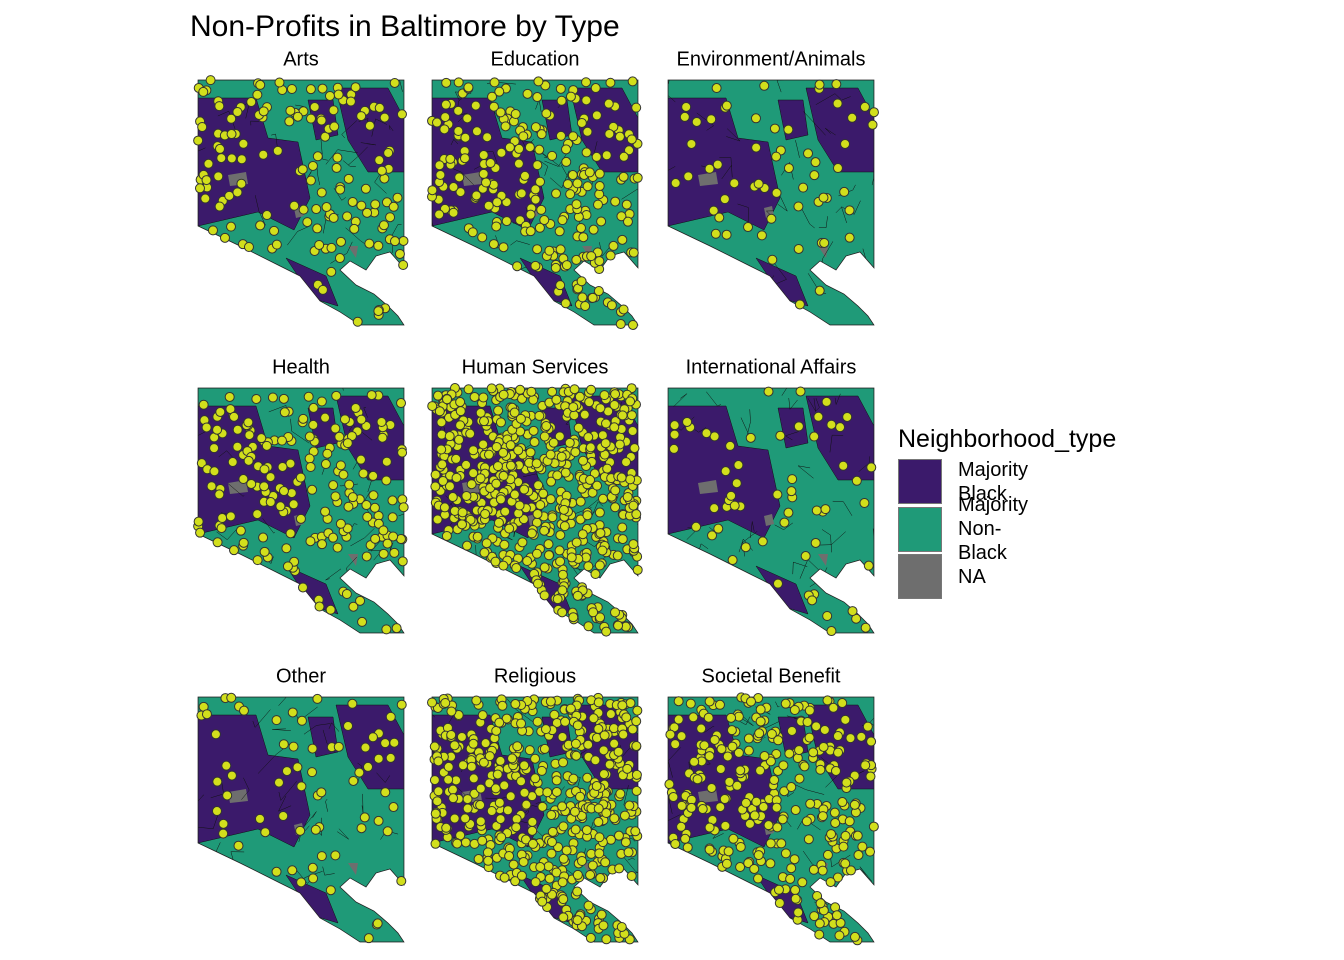 This screenshot has width=1344, height=960. Describe the element at coordinates (535, 367) in the screenshot. I see `panel-title: Human Services` at that location.